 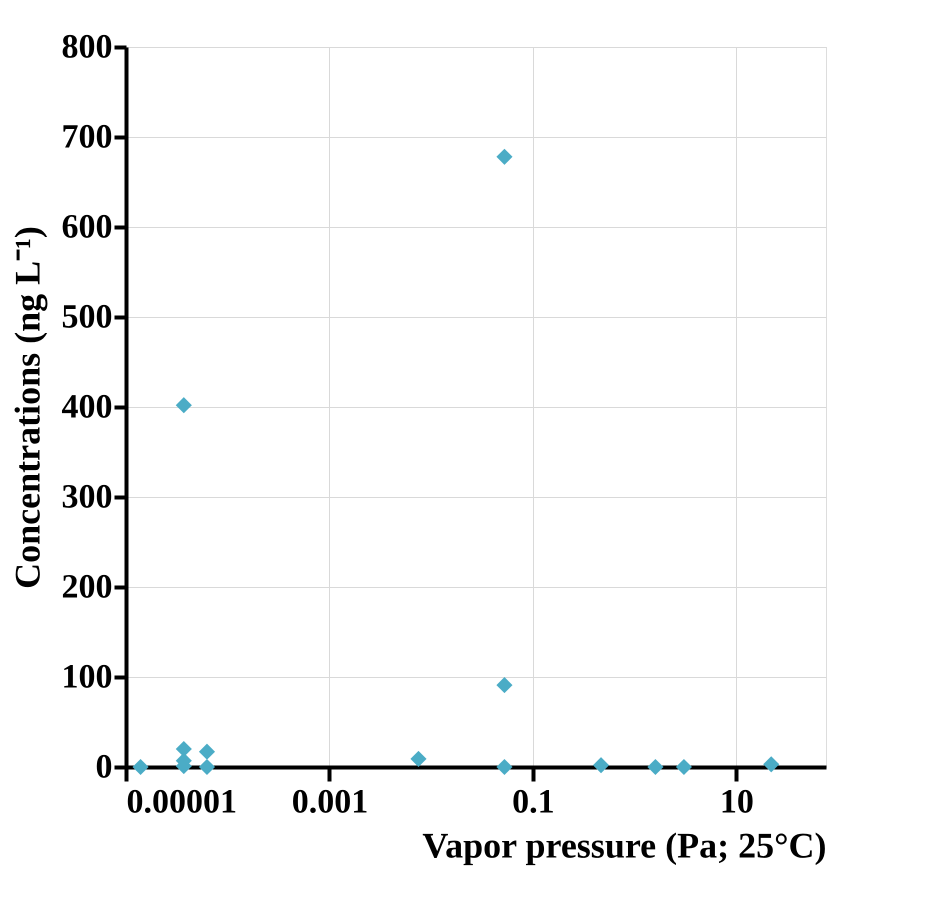 I want to click on x-tick-label: 10, so click(x=737, y=802).